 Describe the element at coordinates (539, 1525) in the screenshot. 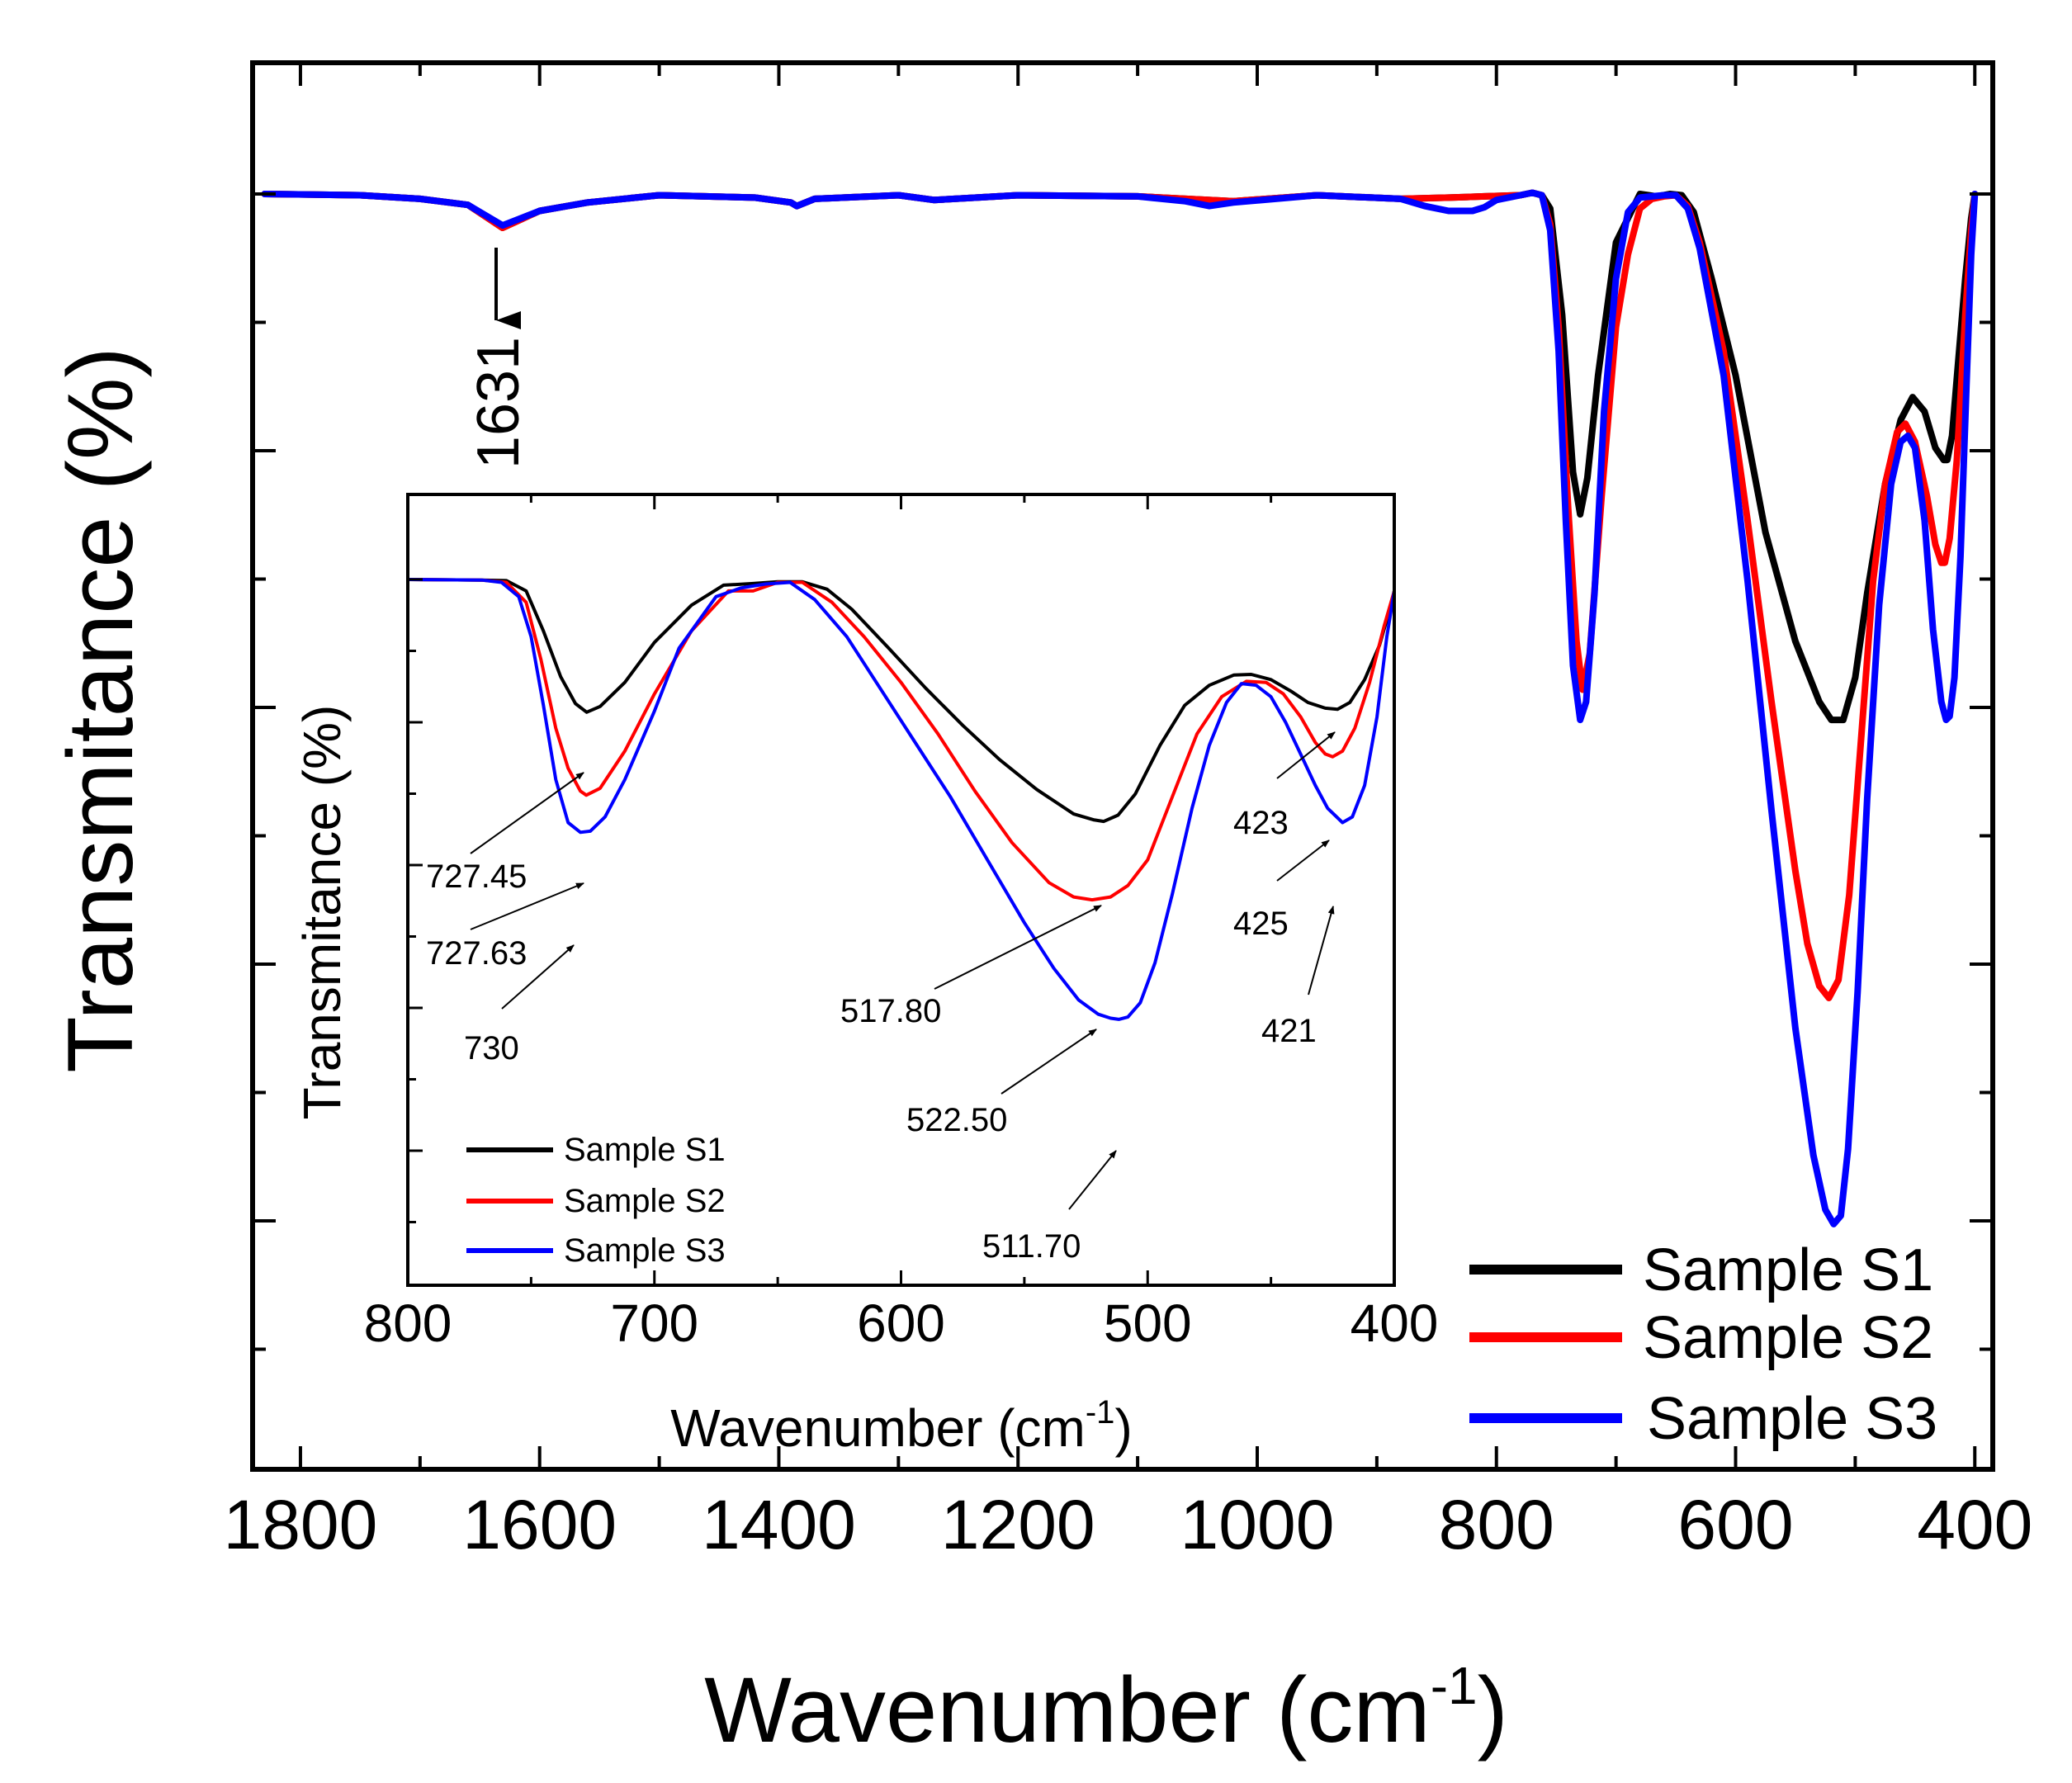

I see `main-x-tick-label: 1600` at that location.